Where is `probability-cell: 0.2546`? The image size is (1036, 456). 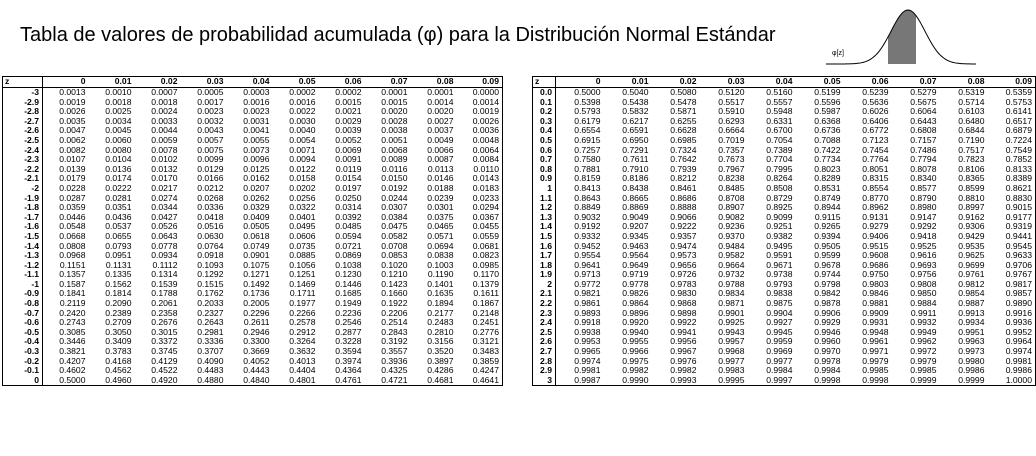
probability-cell: 0.2546 is located at coordinates (348, 323).